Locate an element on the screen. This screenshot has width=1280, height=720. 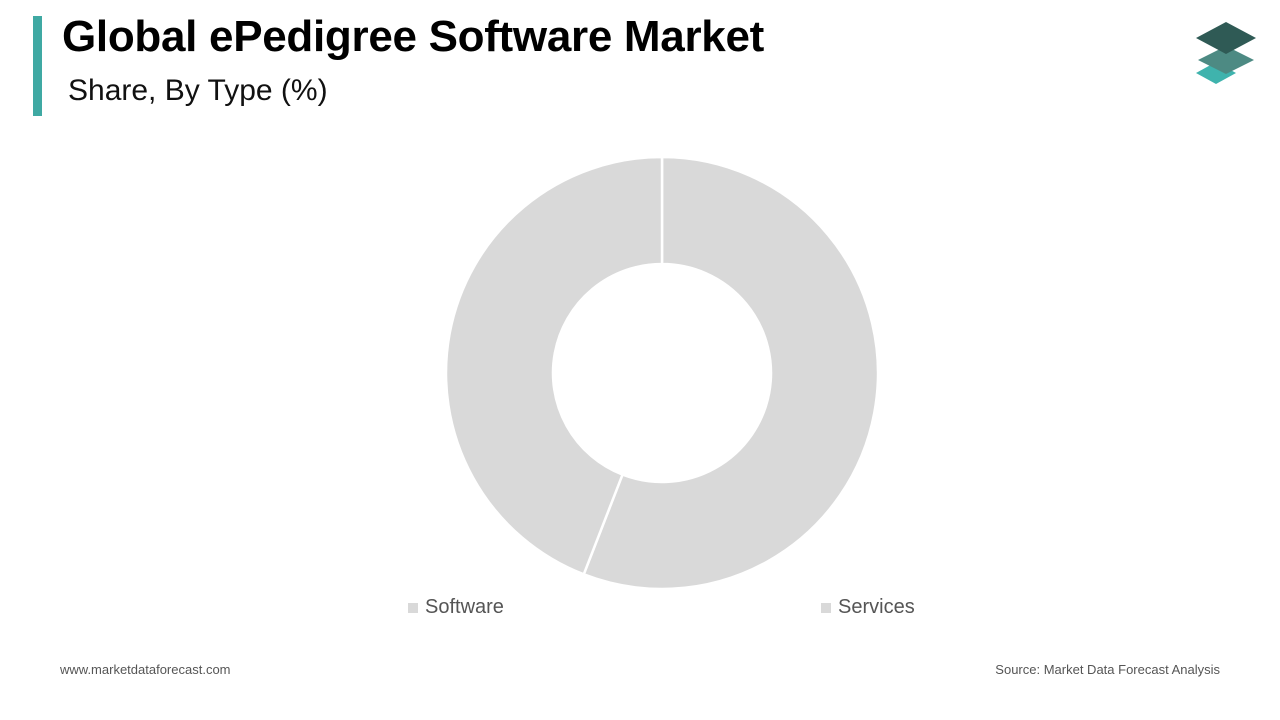
title-accent-bar is located at coordinates (37, 66).